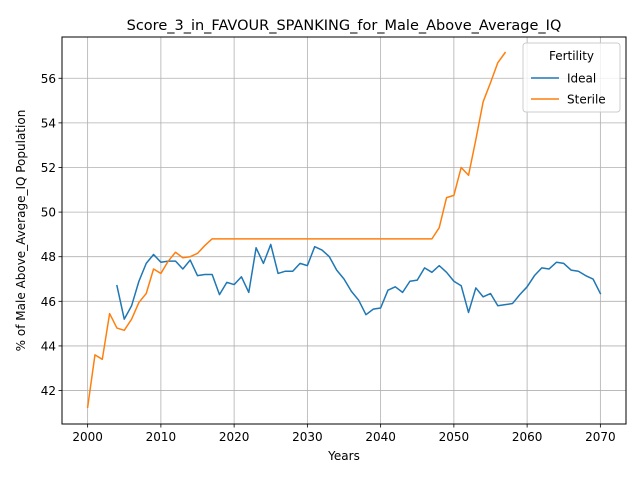 Image resolution: width=640 pixels, height=480 pixels. Describe the element at coordinates (600, 437) in the screenshot. I see `x-tick-label: 2070` at that location.